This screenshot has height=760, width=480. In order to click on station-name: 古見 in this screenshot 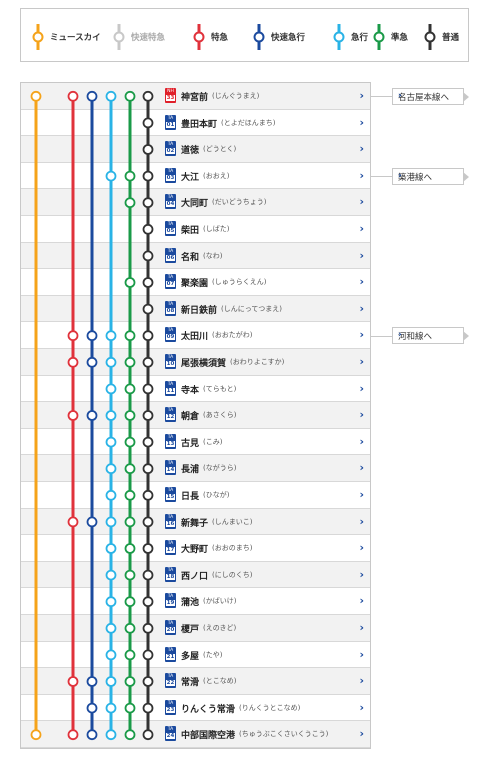, I will do `click(190, 443)`.